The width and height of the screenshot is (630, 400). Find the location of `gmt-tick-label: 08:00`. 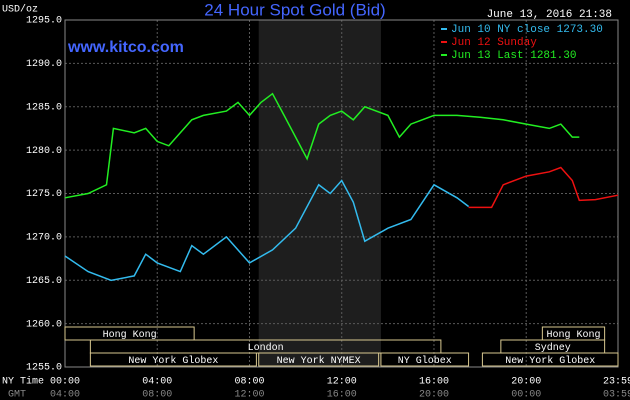

gmt-tick-label: 08:00 is located at coordinates (157, 395).